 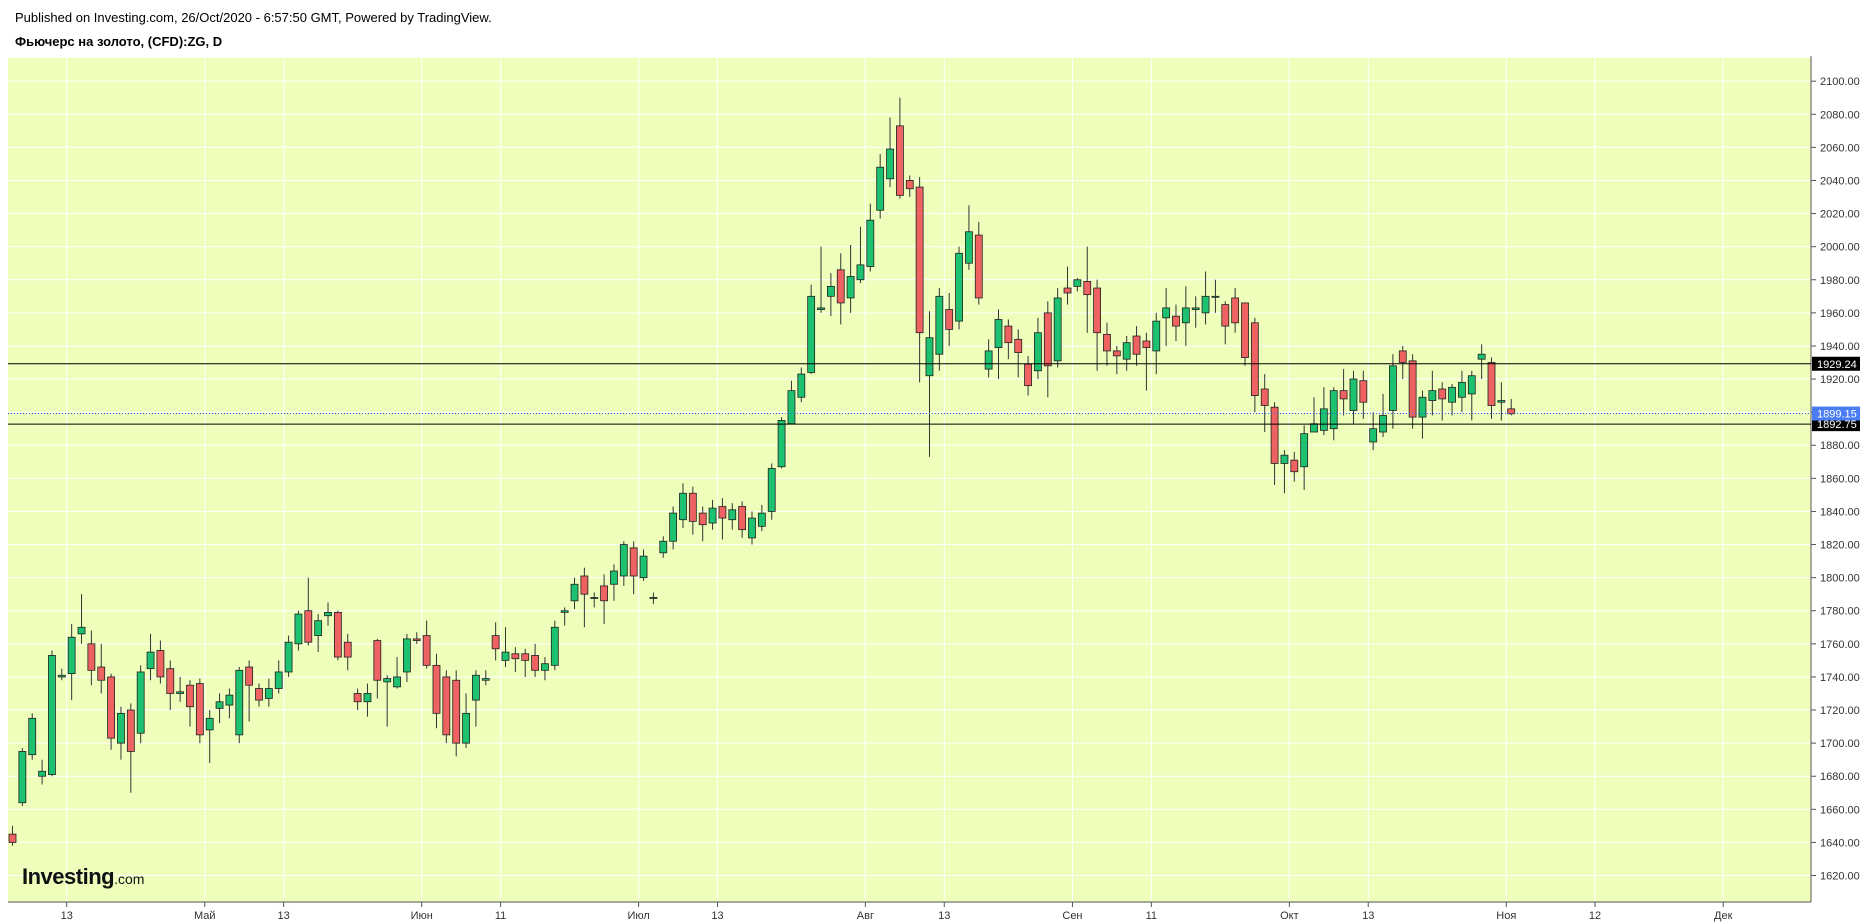 What do you see at coordinates (1840, 678) in the screenshot?
I see `y-tick-label: 1740.00` at bounding box center [1840, 678].